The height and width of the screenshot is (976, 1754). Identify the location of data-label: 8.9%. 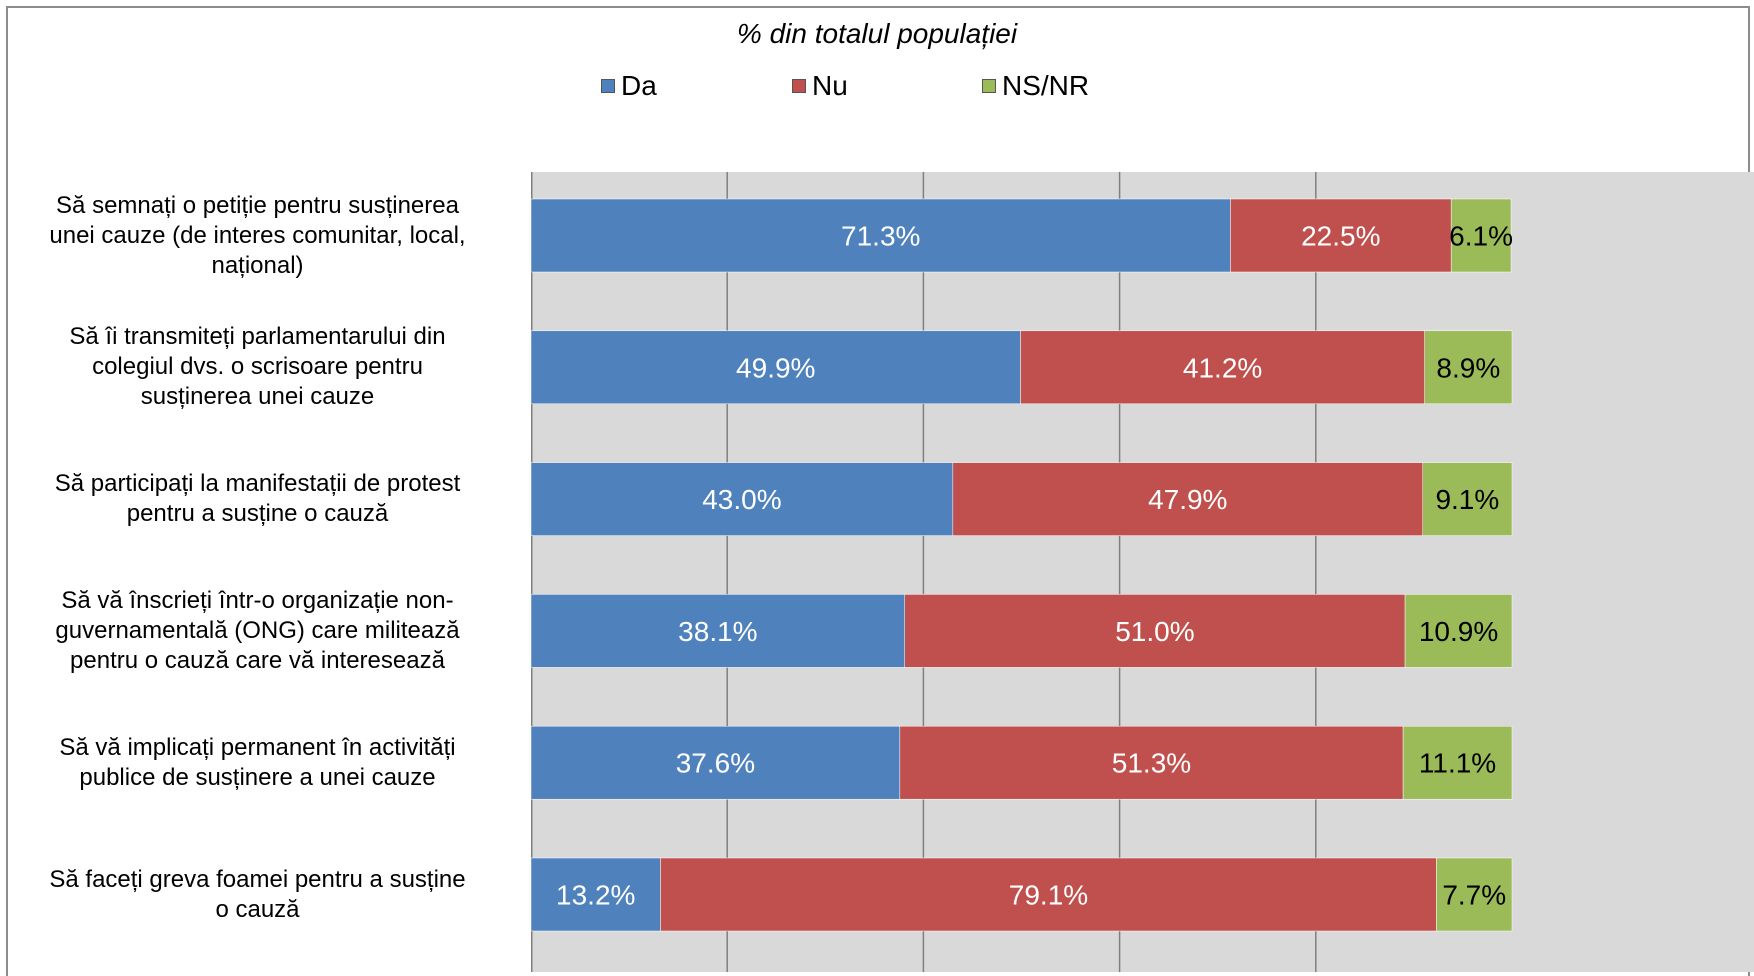
(1468, 367).